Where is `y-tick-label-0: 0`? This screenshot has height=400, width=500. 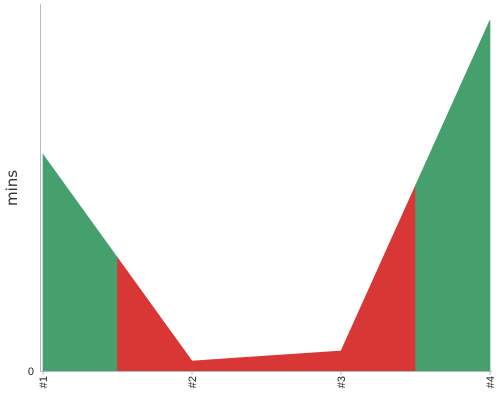 y-tick-label-0: 0 is located at coordinates (31, 372).